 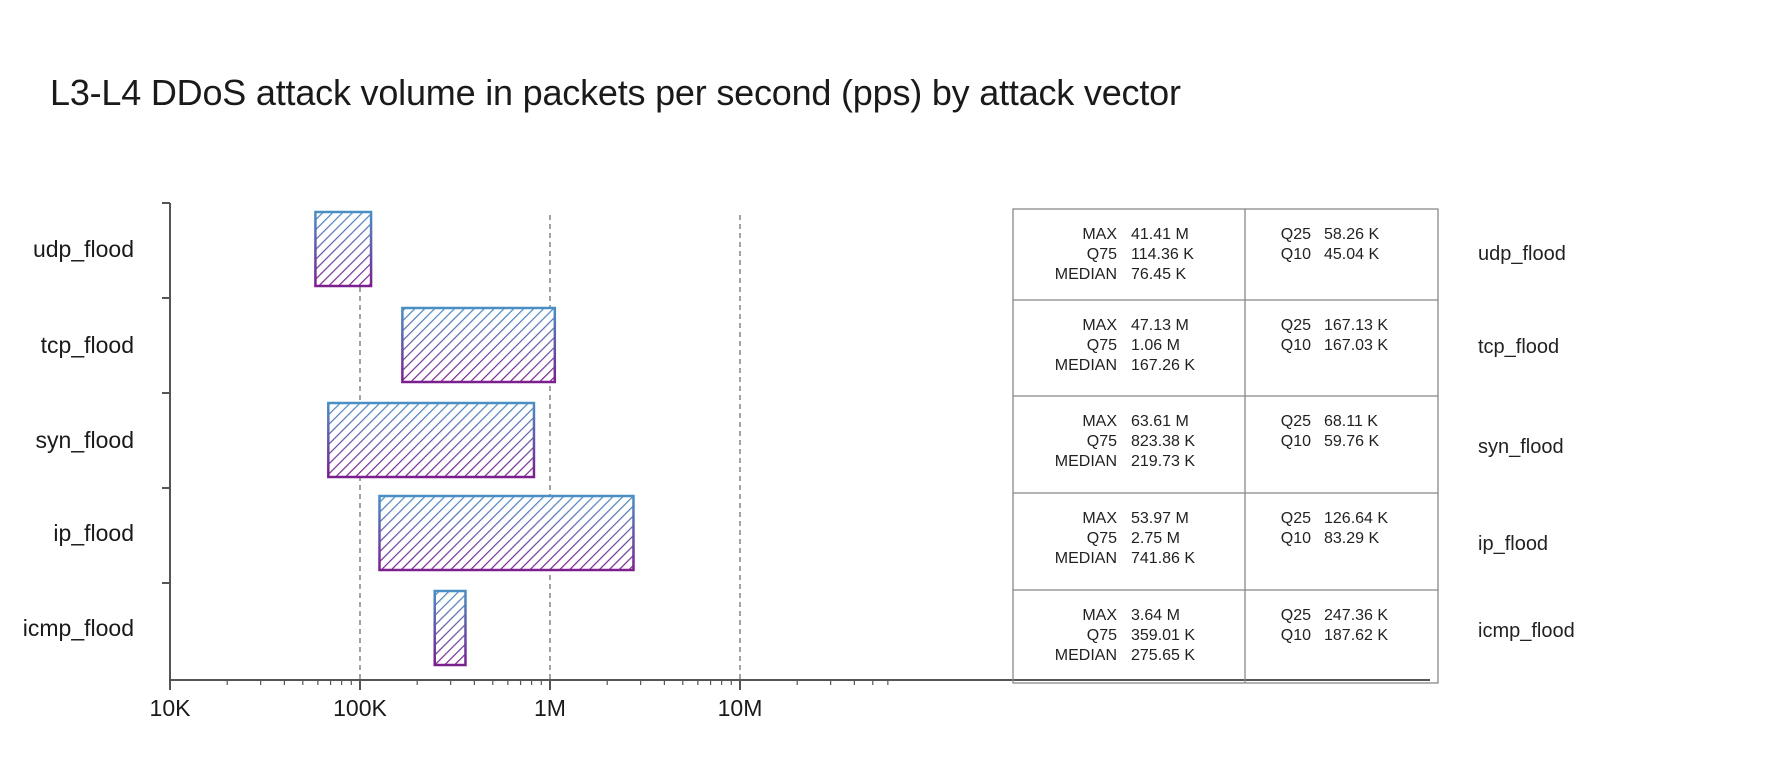 I want to click on box-syn_flood, so click(x=431, y=440).